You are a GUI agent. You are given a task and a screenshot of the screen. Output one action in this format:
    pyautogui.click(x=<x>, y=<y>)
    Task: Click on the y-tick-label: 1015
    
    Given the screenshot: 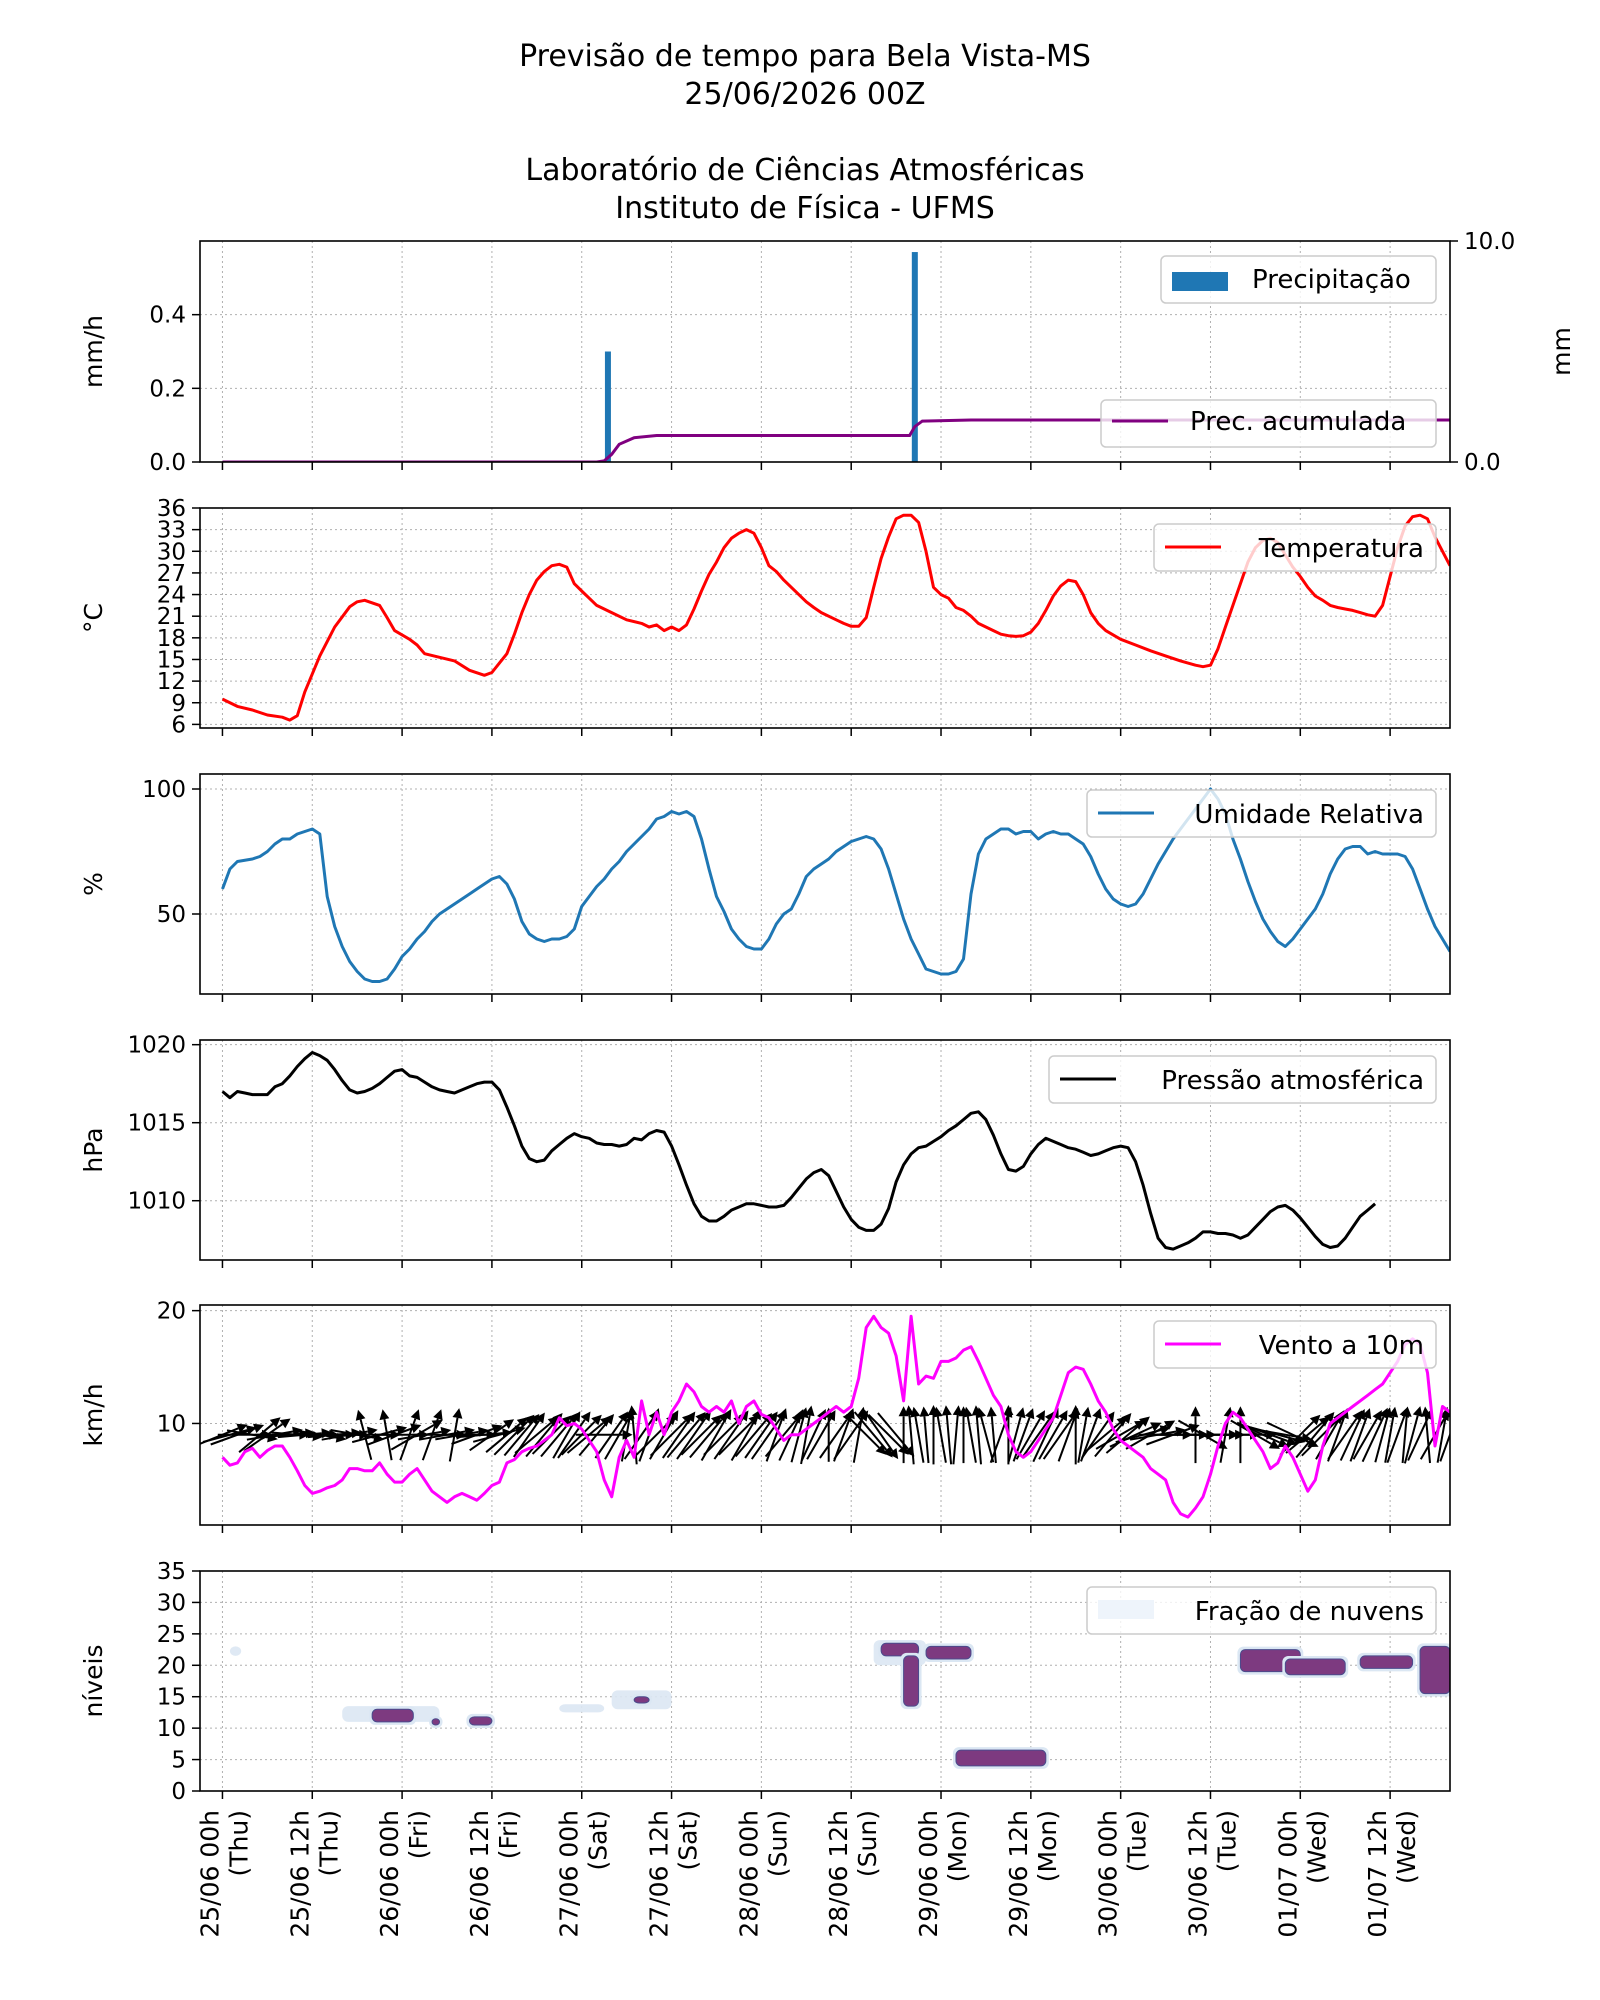 What is the action you would take?
    pyautogui.click(x=156, y=1124)
    